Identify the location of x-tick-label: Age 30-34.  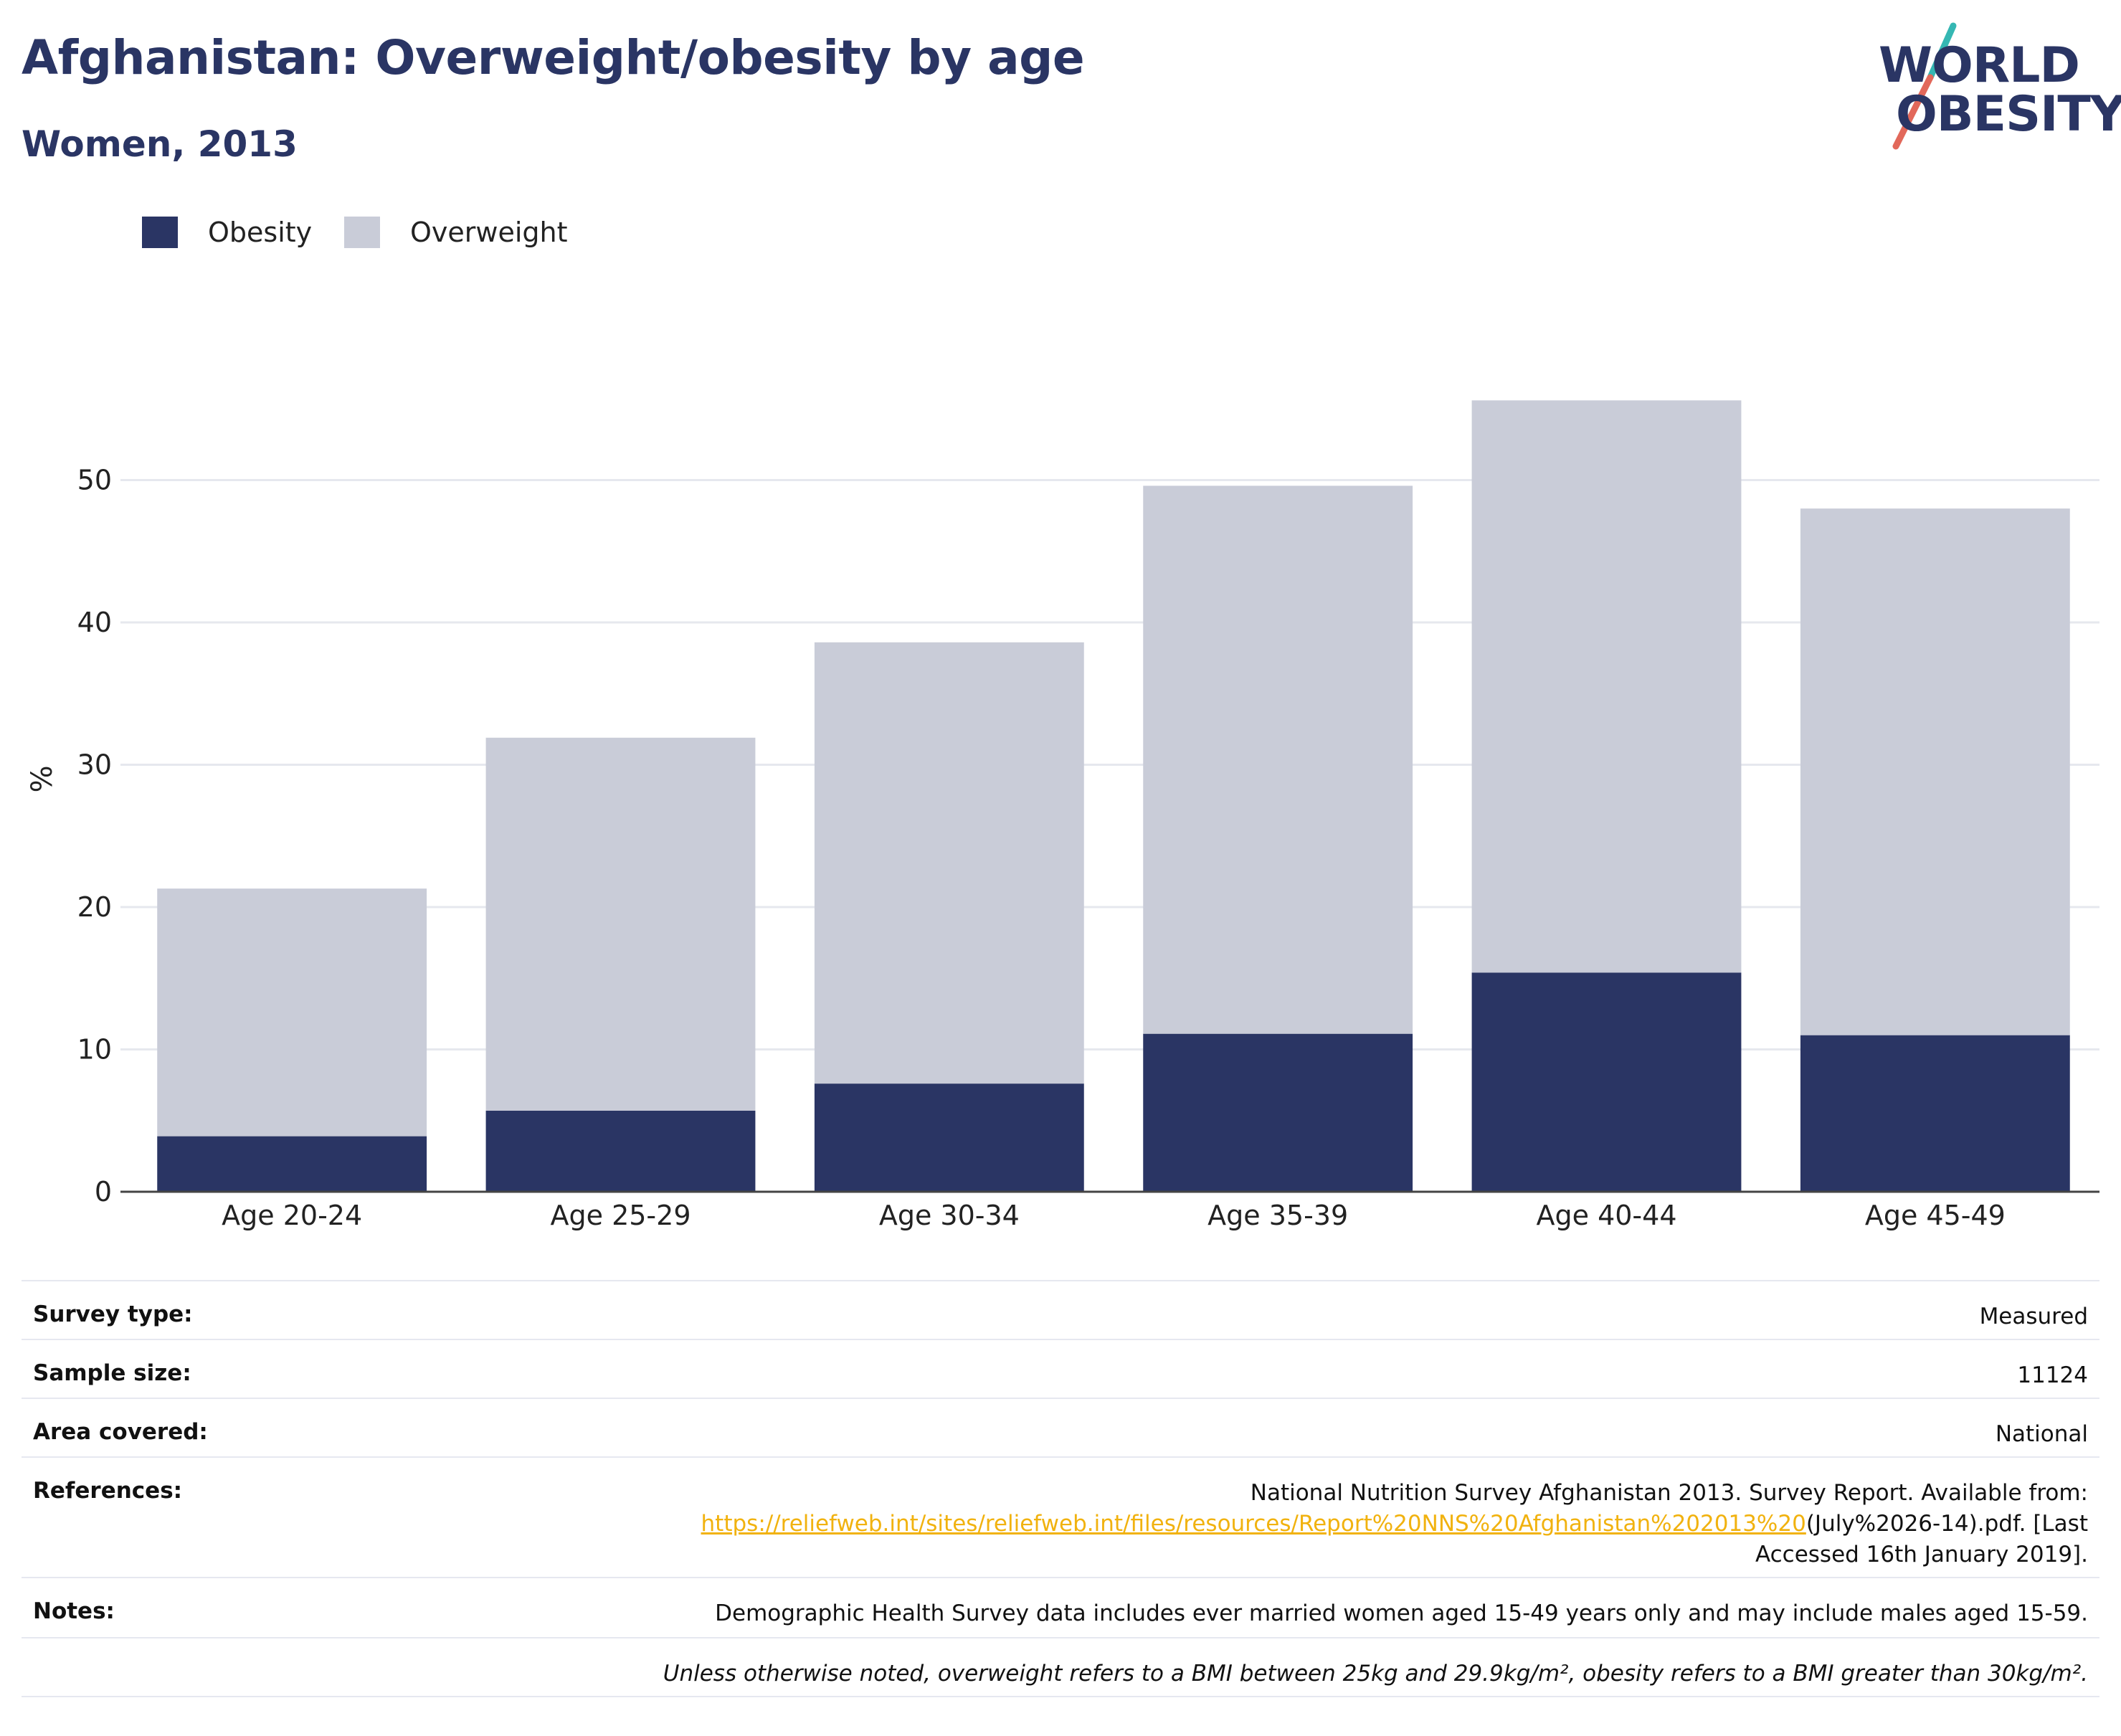
(949, 1215).